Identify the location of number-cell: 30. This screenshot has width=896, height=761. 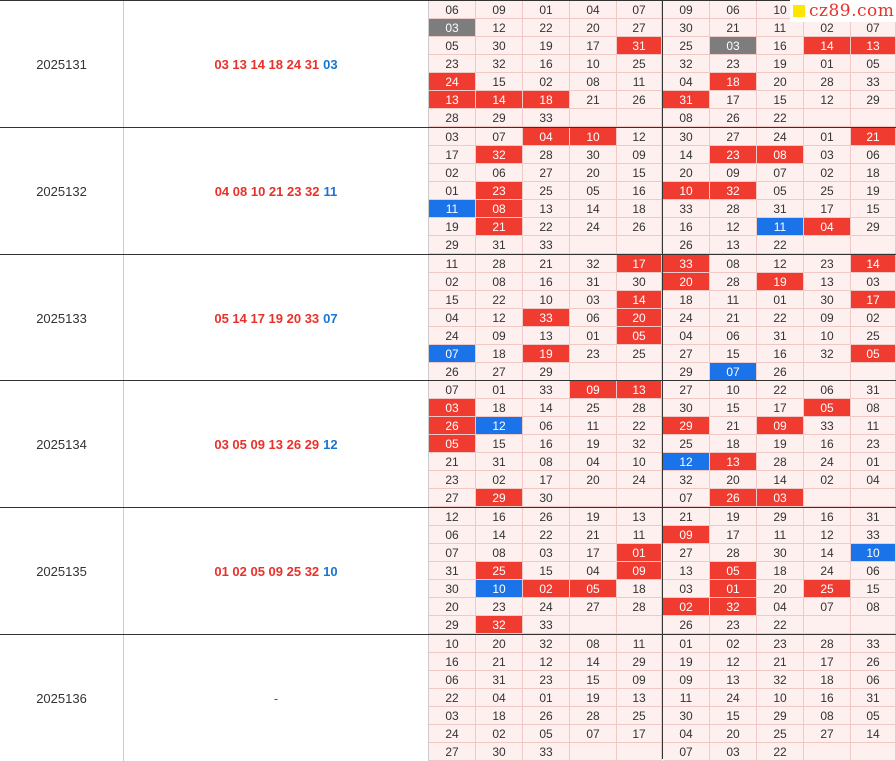
(546, 498).